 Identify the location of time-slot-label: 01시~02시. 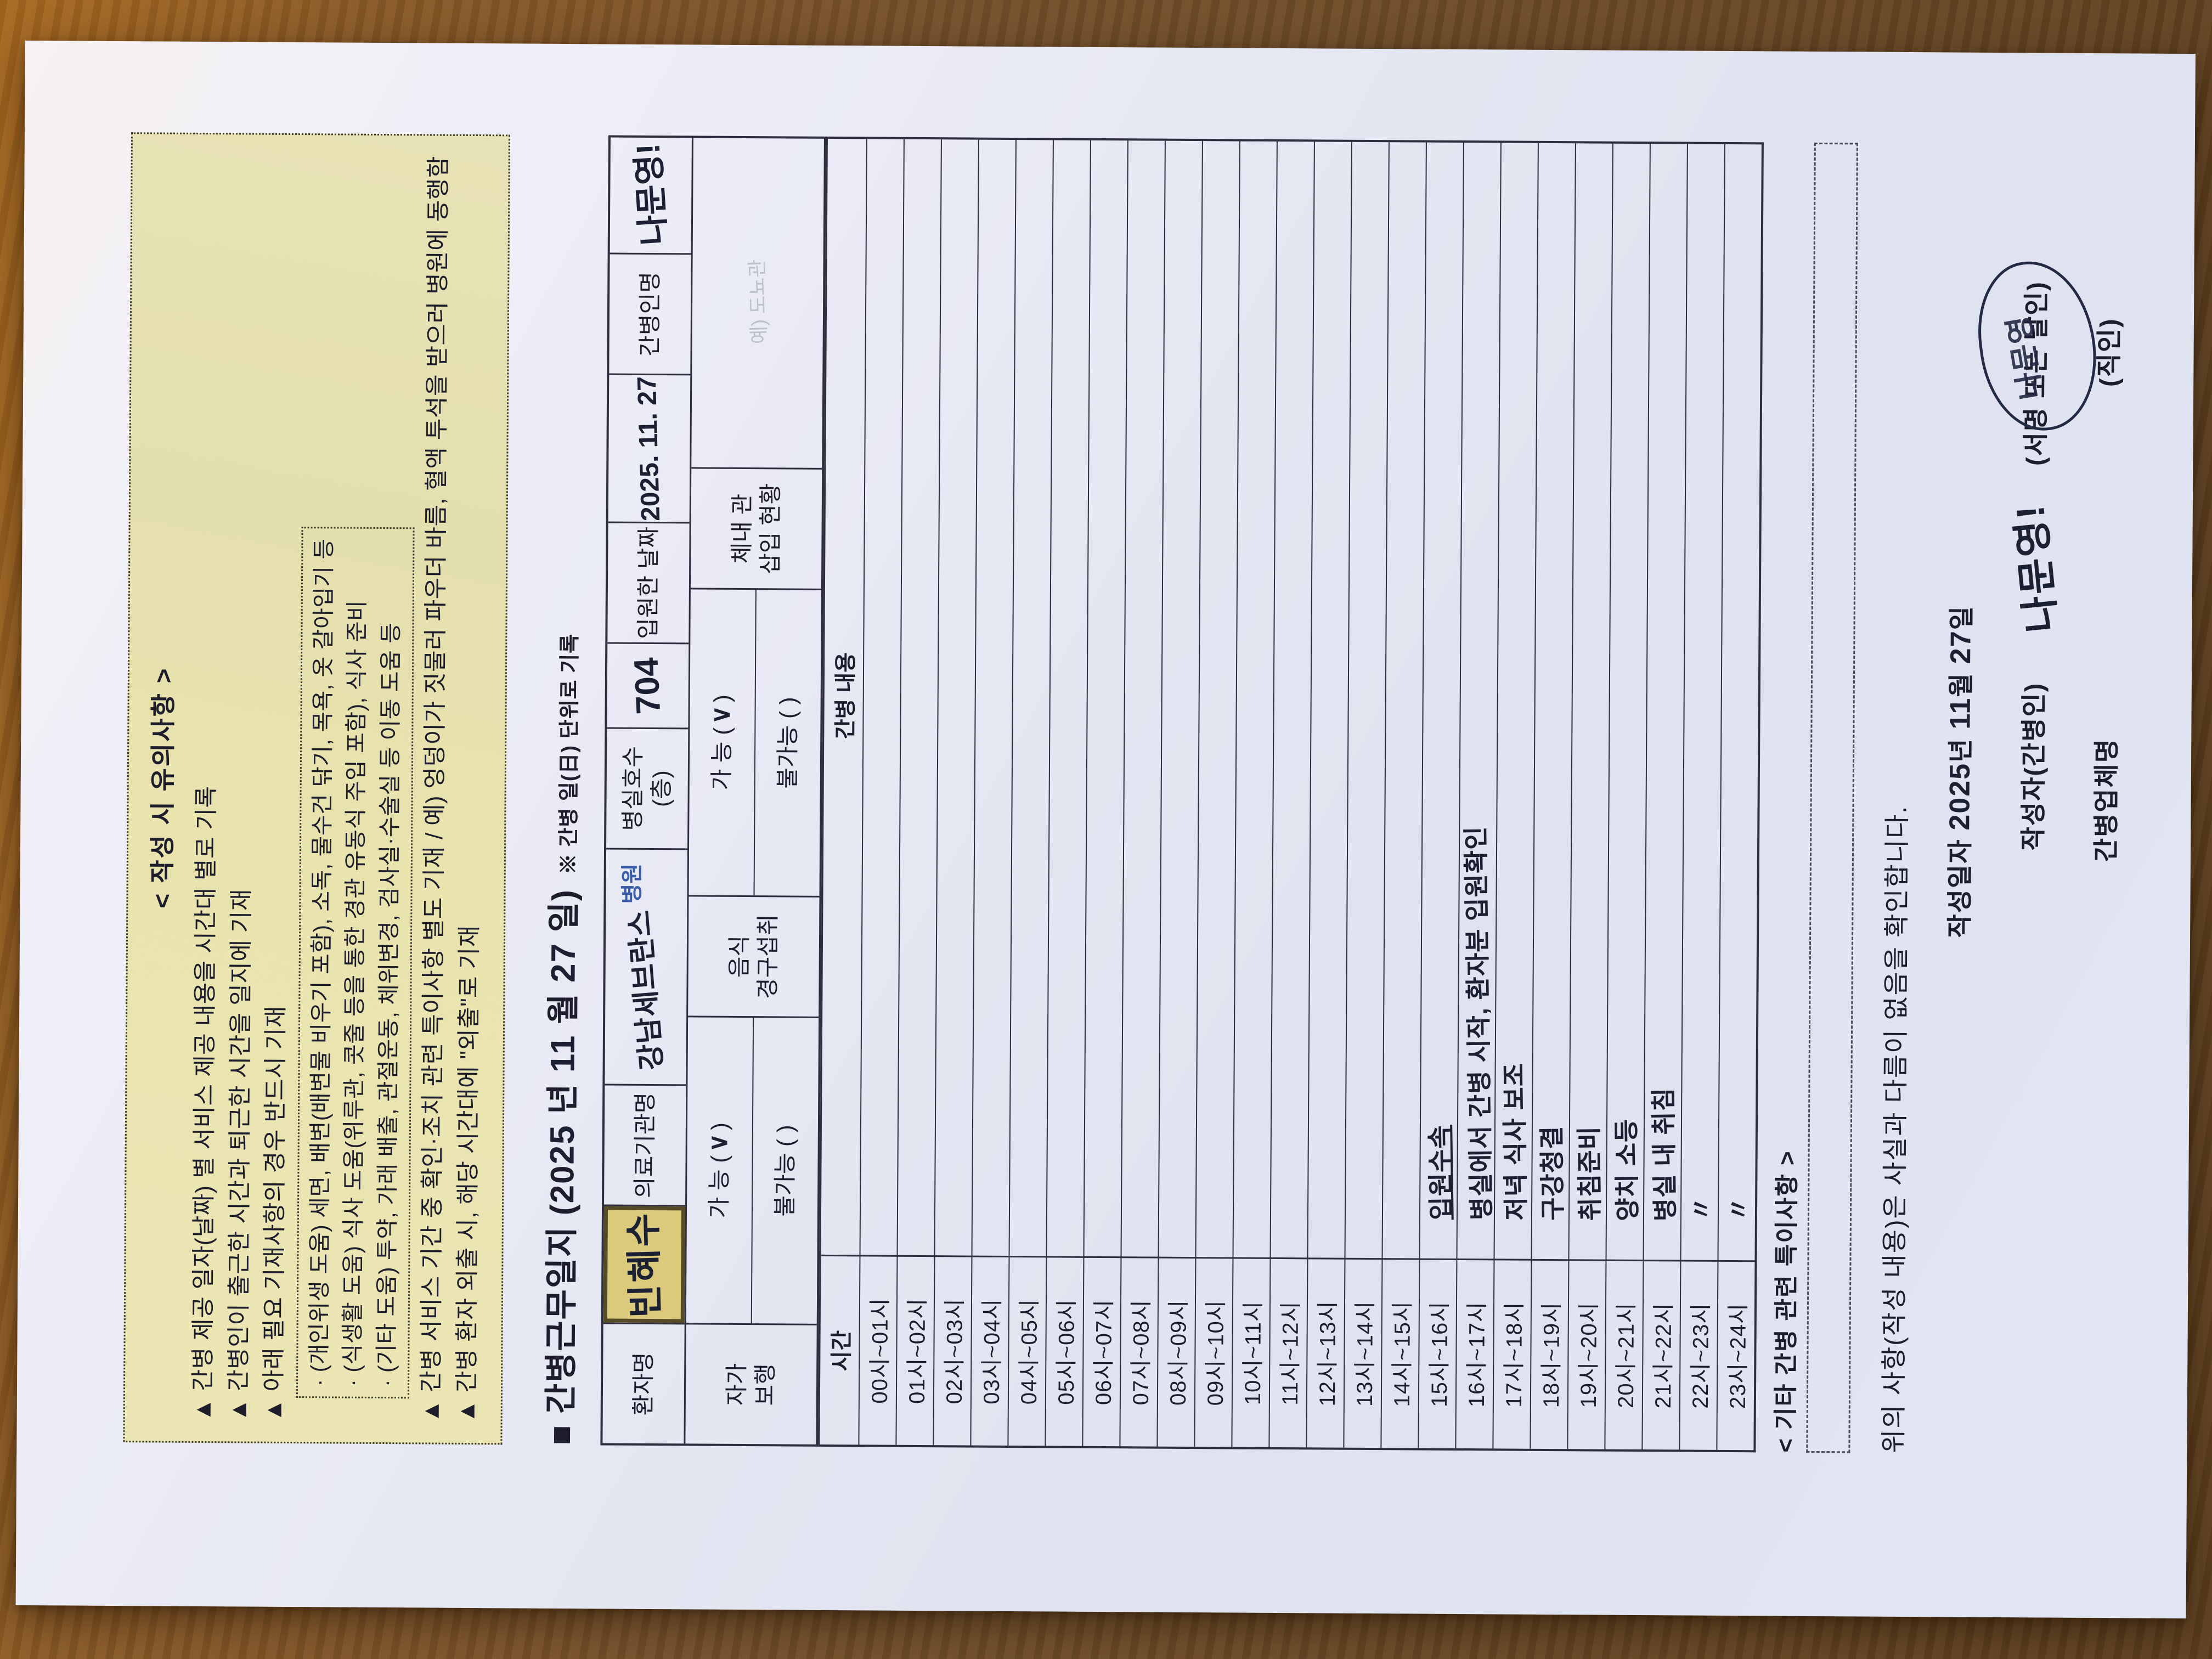
(915, 1351).